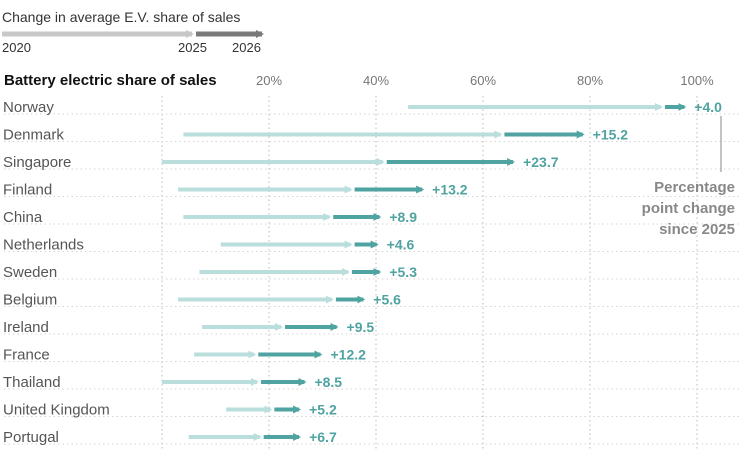 The height and width of the screenshot is (450, 750). What do you see at coordinates (541, 162) in the screenshot?
I see `change-label: +23.7` at bounding box center [541, 162].